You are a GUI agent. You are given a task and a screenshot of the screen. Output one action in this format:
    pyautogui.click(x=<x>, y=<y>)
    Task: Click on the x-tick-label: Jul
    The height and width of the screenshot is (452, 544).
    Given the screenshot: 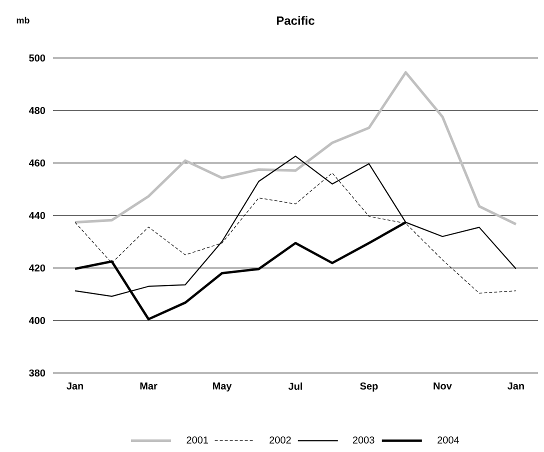 What is the action you would take?
    pyautogui.click(x=295, y=386)
    